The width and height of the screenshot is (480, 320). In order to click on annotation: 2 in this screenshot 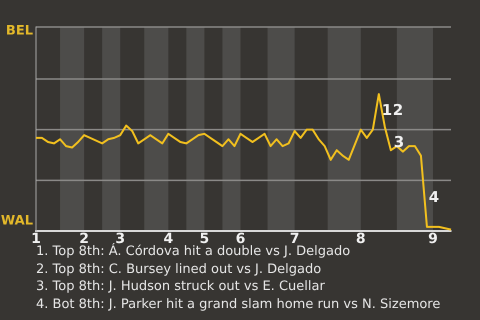, I will do `click(398, 109)`.